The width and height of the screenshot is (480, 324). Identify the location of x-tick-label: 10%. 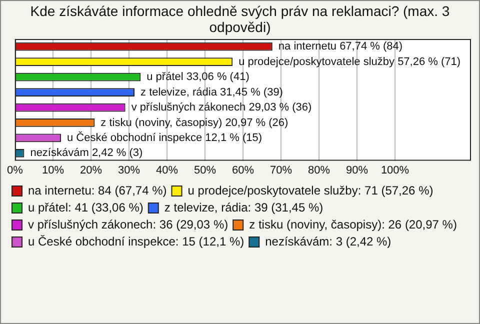
(53, 170).